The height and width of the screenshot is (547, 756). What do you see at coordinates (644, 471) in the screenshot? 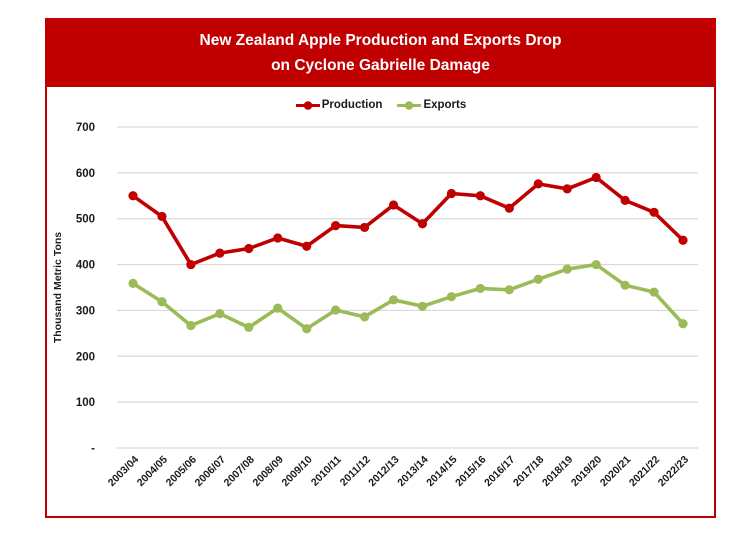
I see `x-axis-tick-label: 2021/22` at bounding box center [644, 471].